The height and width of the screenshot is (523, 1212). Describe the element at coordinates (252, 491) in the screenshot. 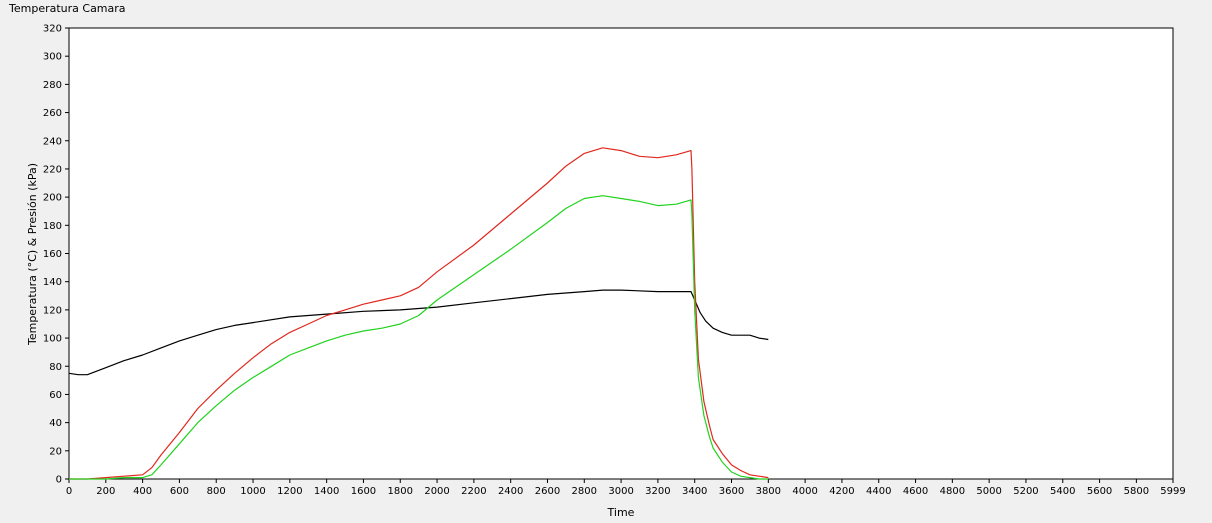

I see `x-tick-label: 1000` at that location.